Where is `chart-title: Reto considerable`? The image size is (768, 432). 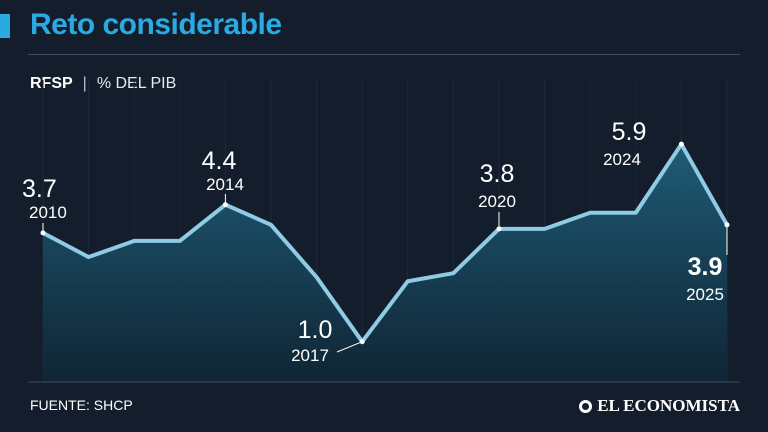
chart-title: Reto considerable is located at coordinates (156, 24).